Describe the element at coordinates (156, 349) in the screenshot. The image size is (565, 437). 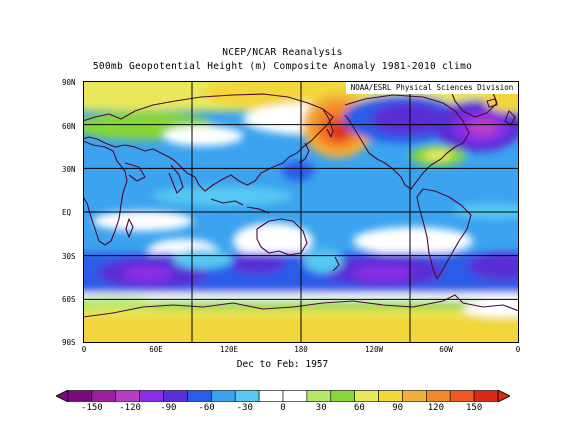
I see `lon-label-60e: 60E` at that location.